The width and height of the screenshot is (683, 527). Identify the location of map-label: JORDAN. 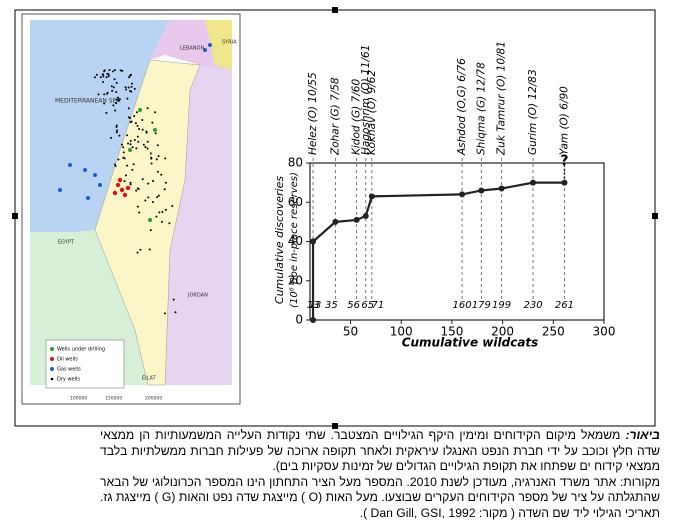
(197, 296).